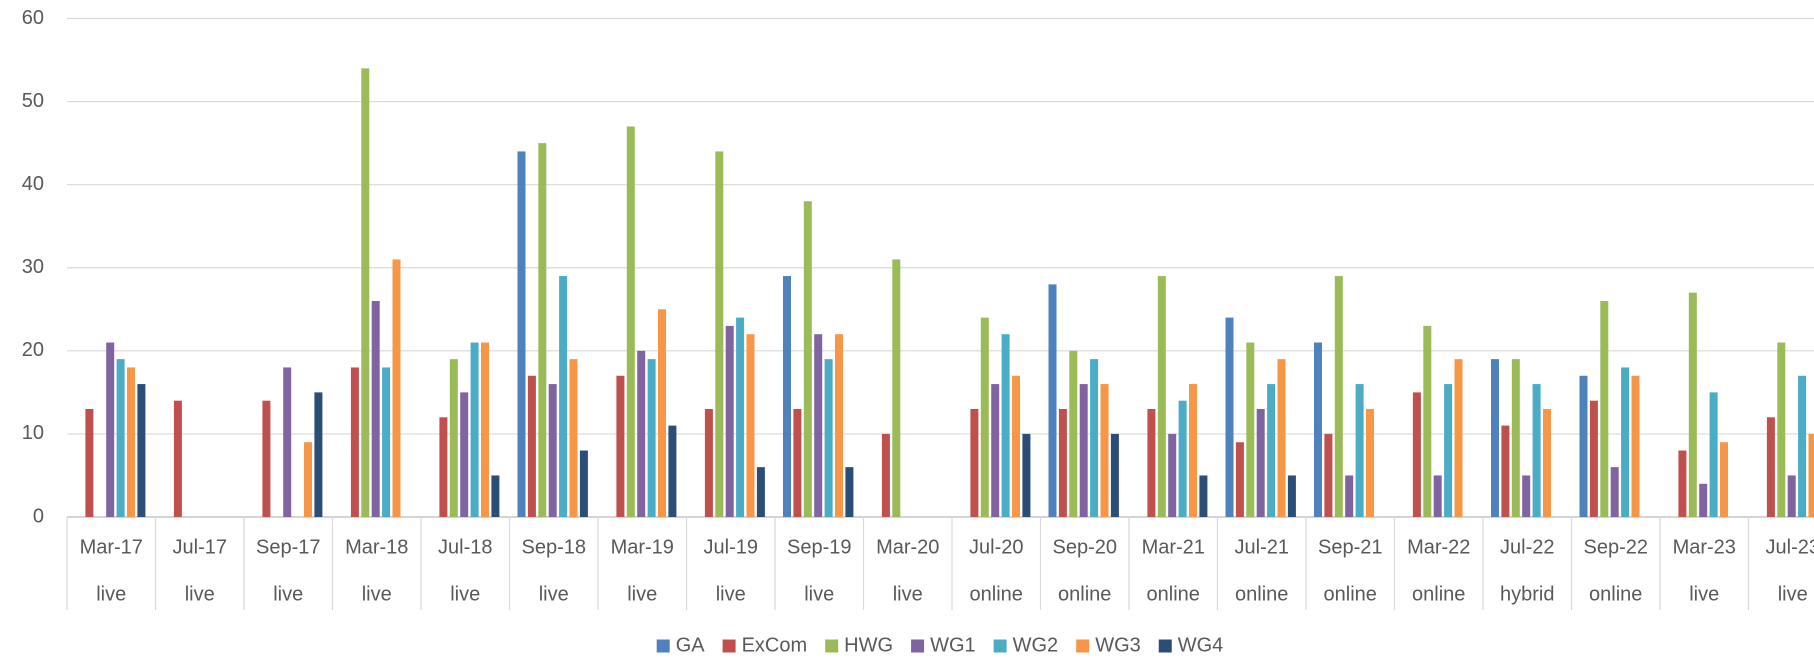 The image size is (1814, 659). I want to click on x-tick-label: Sep-17, so click(288, 547).